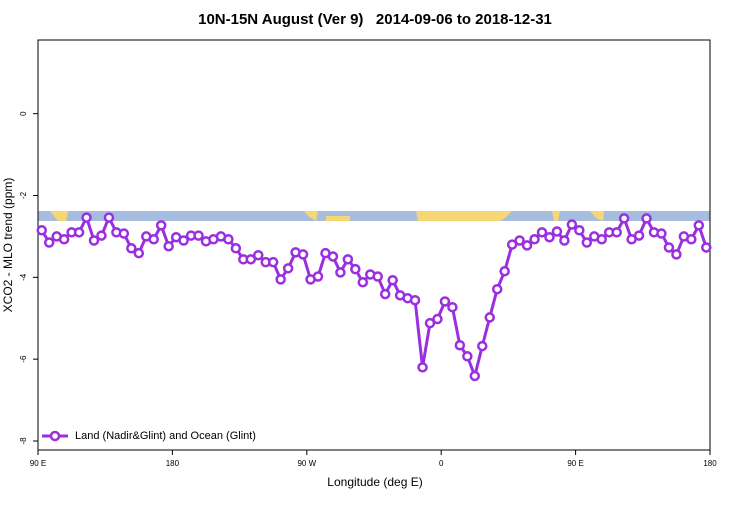 The height and width of the screenshot is (505, 750). I want to click on legend-label: Land (Nadir&Glint) and Ocean (Glint), so click(165, 436).